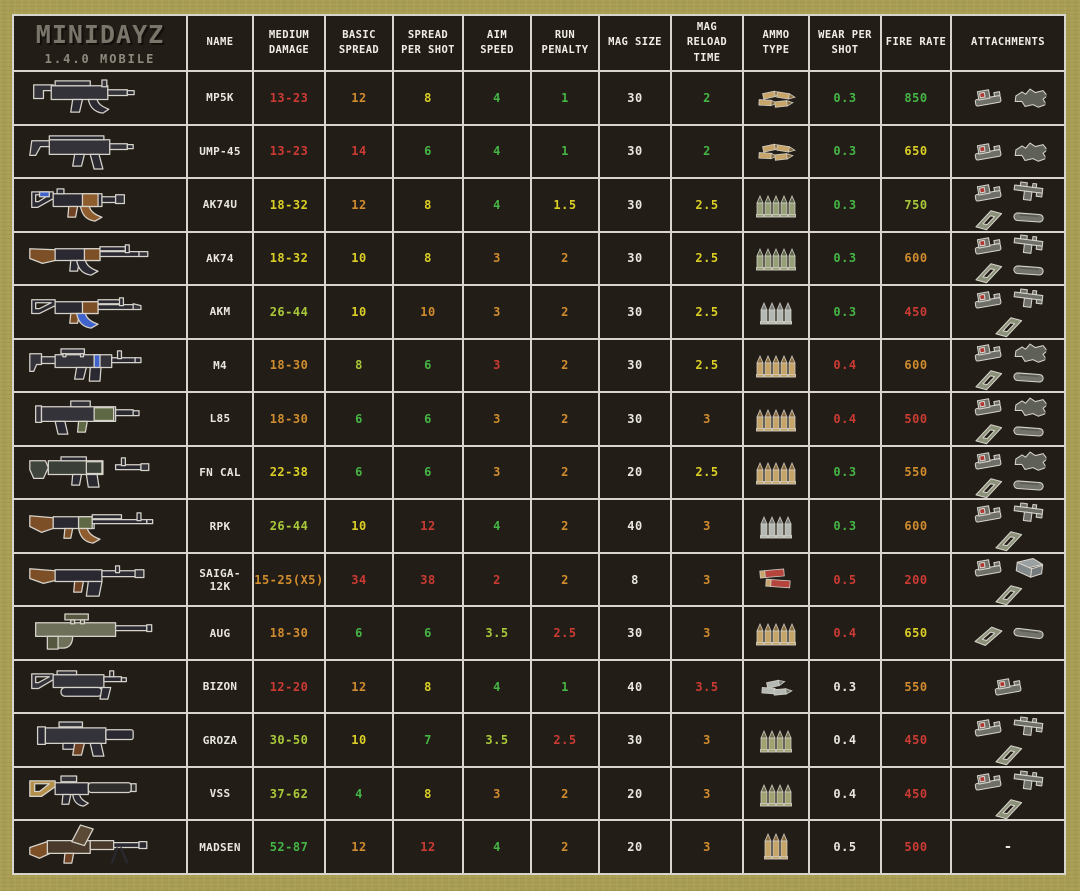 The height and width of the screenshot is (891, 1080). I want to click on column-header-basic-spread: BASIC SPREAD, so click(359, 43).